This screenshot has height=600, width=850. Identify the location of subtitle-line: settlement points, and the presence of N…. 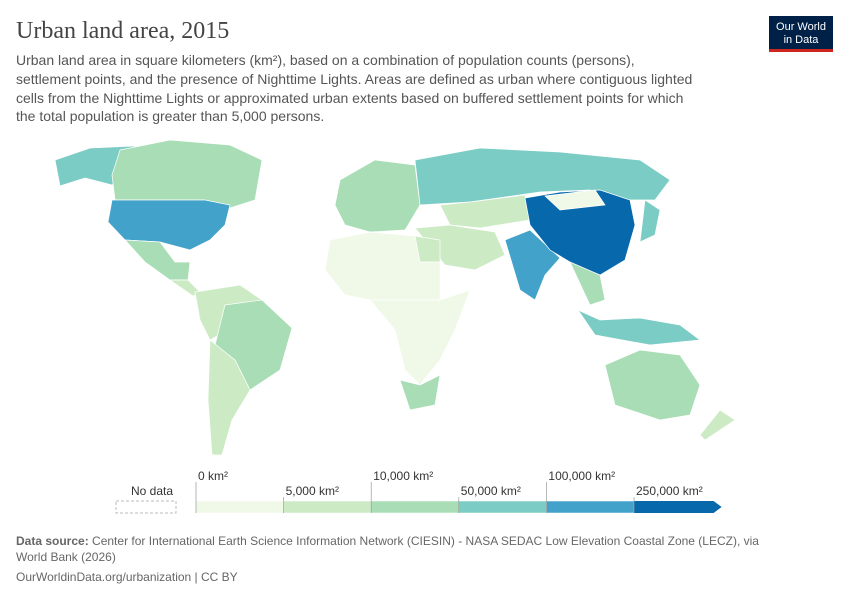
(354, 79).